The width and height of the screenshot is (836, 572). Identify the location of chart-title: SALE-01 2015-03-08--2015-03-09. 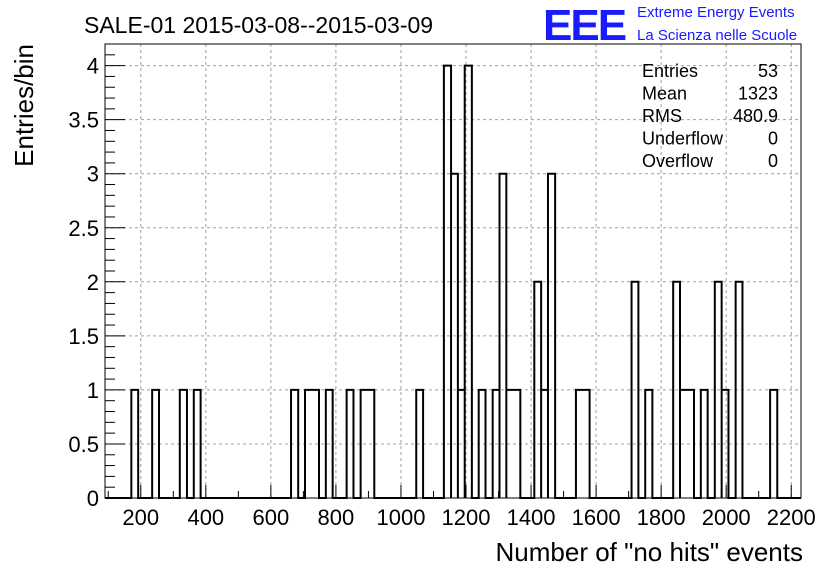
(258, 25).